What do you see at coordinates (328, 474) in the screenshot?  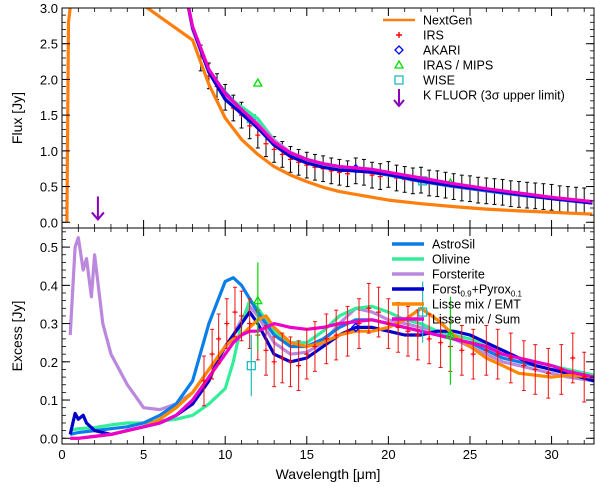 I see `x-axis-label: Wavelength [μm]` at bounding box center [328, 474].